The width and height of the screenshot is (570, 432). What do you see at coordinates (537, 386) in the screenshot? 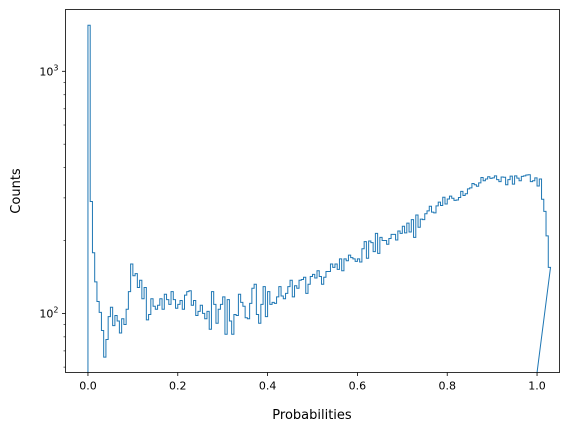
I see `x-tick-label: 1.0` at bounding box center [537, 386].